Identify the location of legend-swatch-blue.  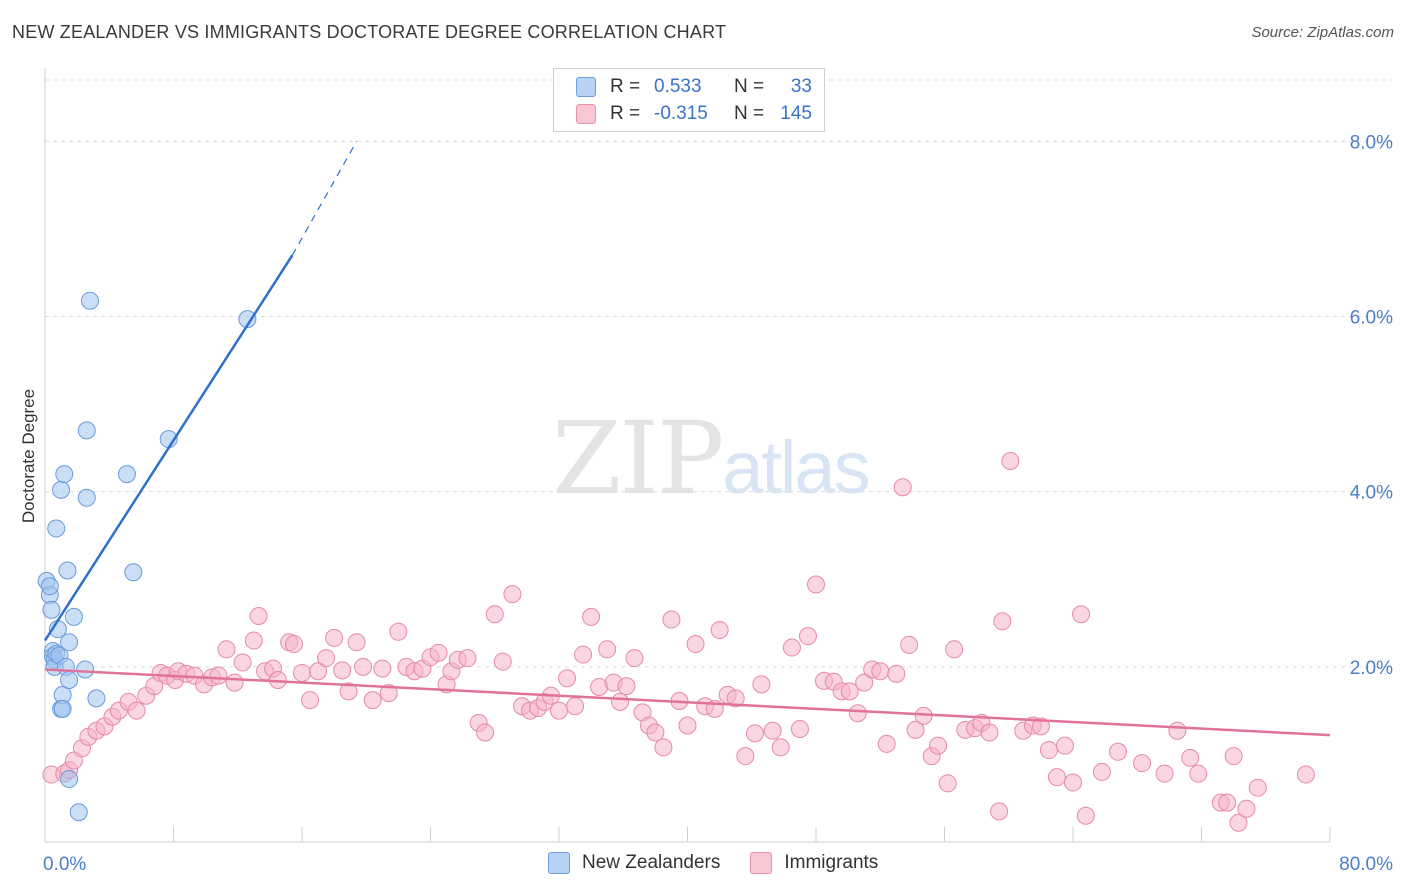
(586, 87).